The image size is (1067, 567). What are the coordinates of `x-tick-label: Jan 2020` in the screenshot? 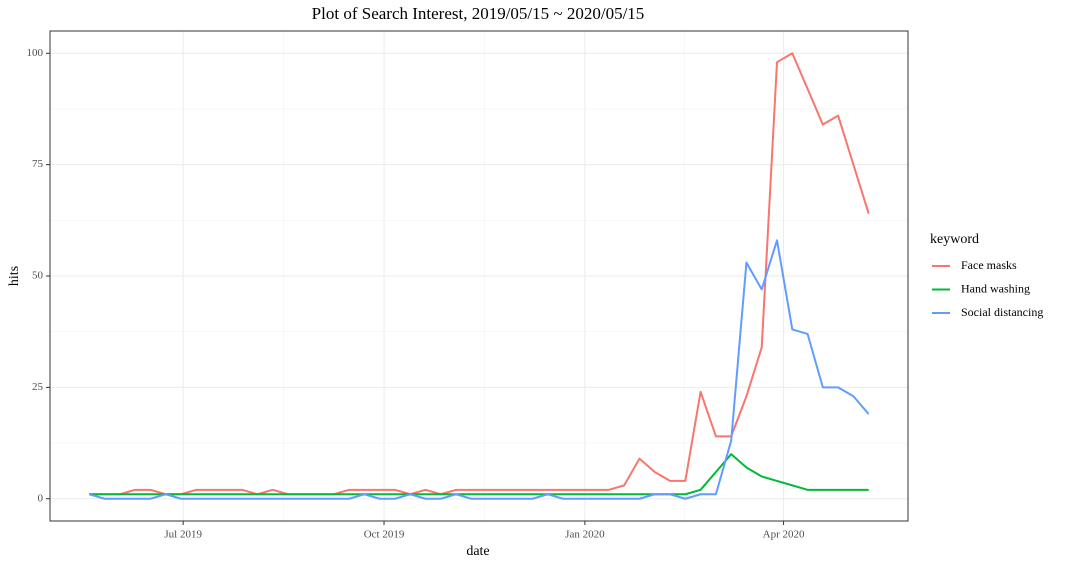 It's located at (585, 535).